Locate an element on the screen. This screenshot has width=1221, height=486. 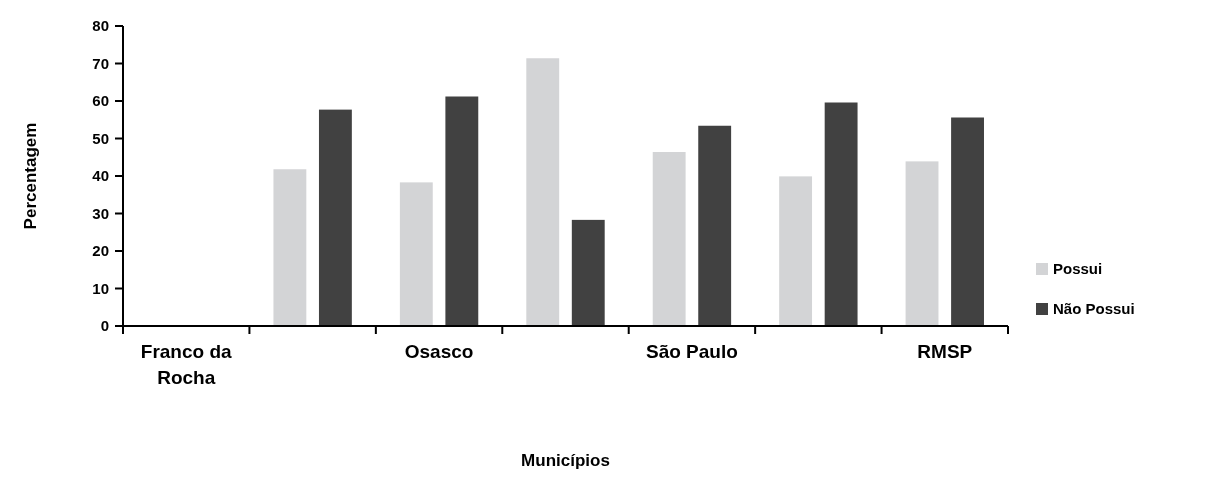
x-tick-label: Franco da Rocha is located at coordinates (186, 364).